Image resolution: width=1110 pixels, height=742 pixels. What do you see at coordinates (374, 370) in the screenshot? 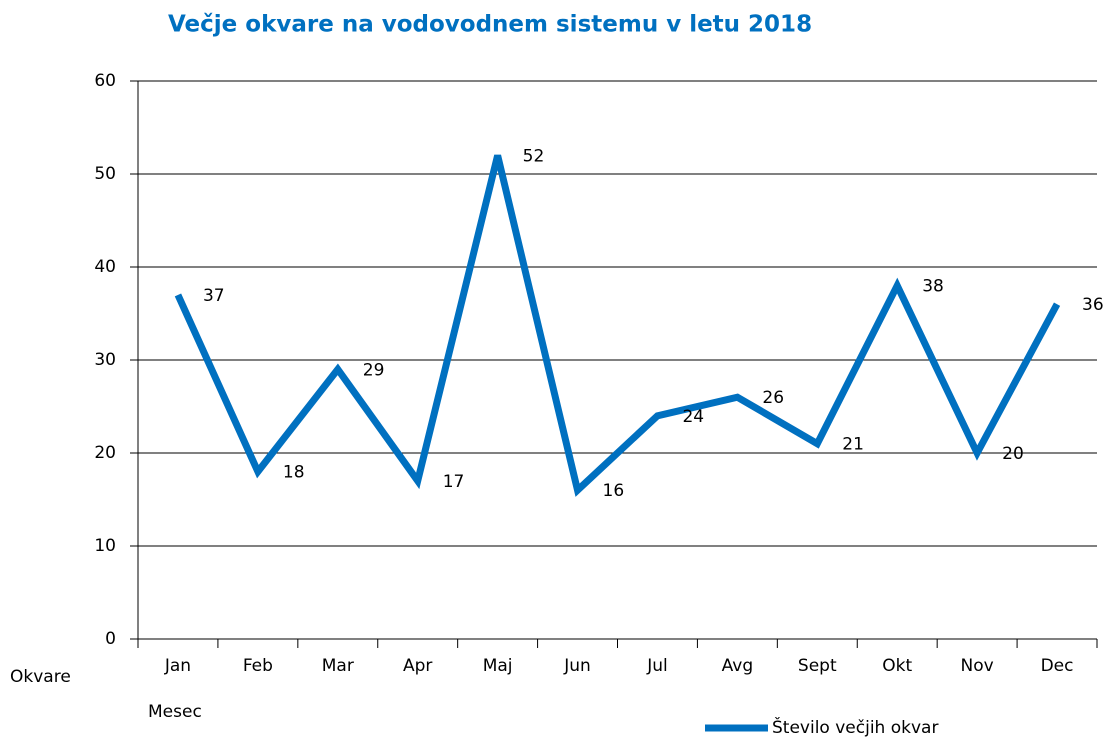
I see `data-label: 29` at bounding box center [374, 370].